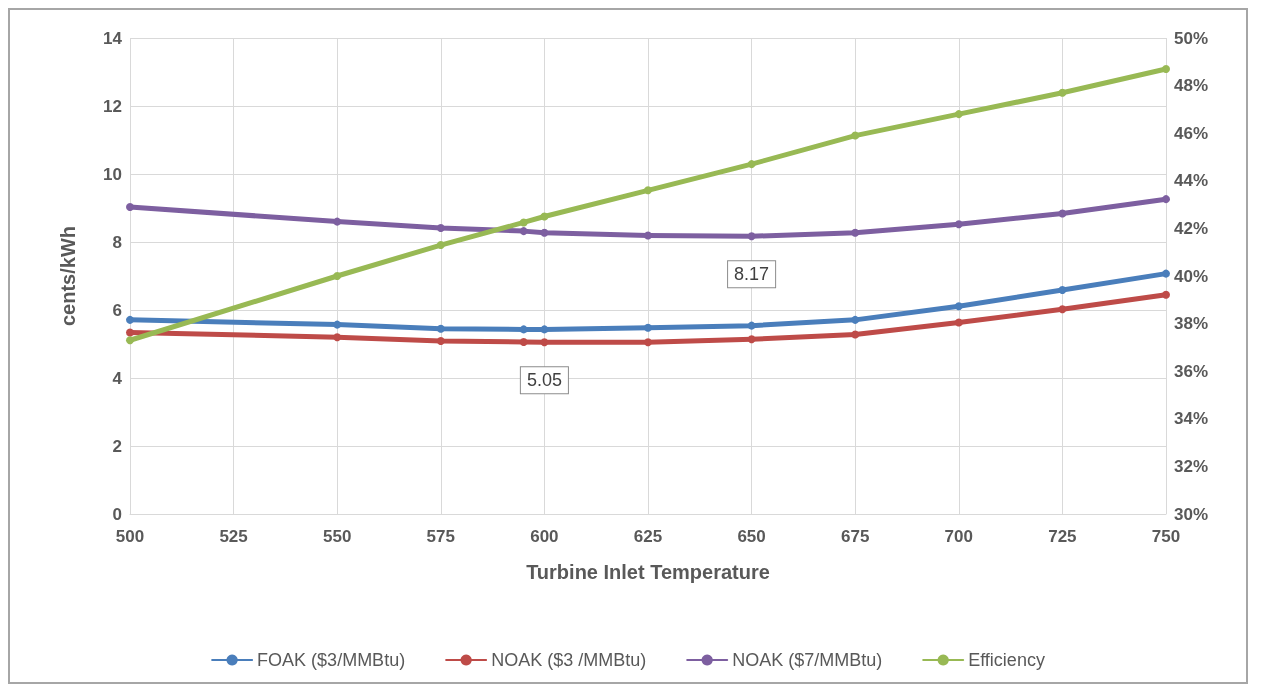 The height and width of the screenshot is (698, 1264). What do you see at coordinates (117, 242) in the screenshot?
I see `y-tick-label: 8` at bounding box center [117, 242].